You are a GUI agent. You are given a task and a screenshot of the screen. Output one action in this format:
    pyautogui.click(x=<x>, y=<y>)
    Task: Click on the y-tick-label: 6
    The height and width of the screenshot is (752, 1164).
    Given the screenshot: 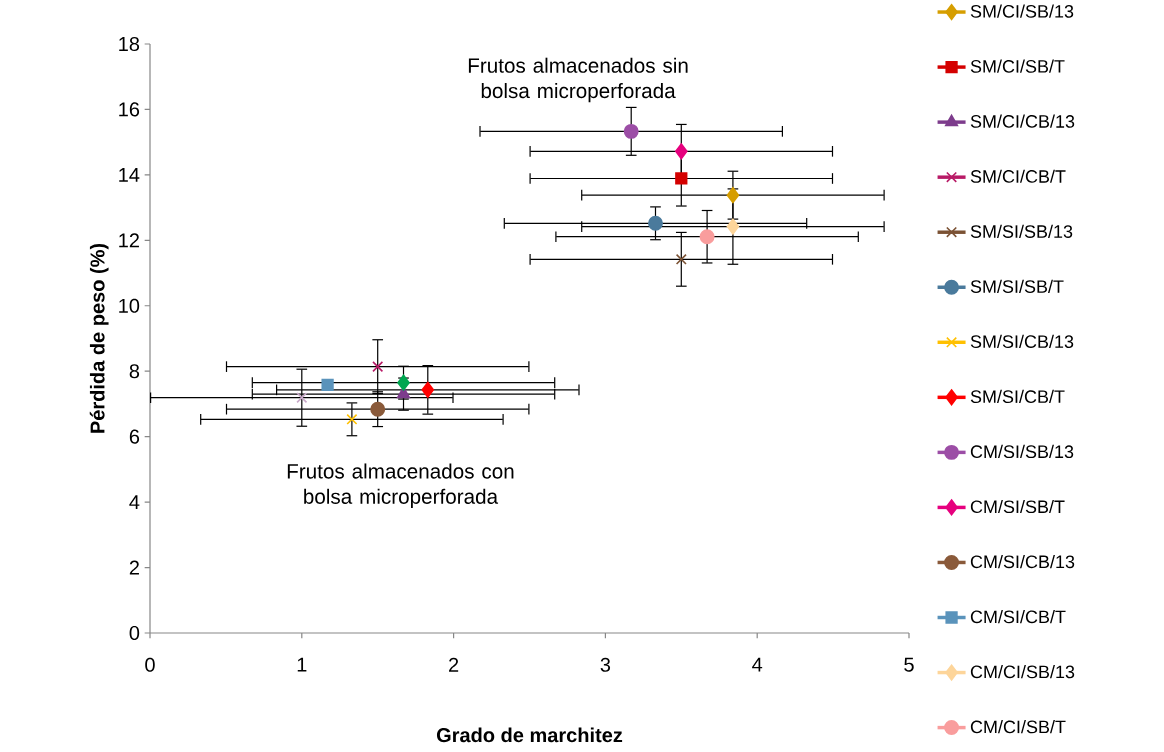 What is the action you would take?
    pyautogui.click(x=134, y=436)
    